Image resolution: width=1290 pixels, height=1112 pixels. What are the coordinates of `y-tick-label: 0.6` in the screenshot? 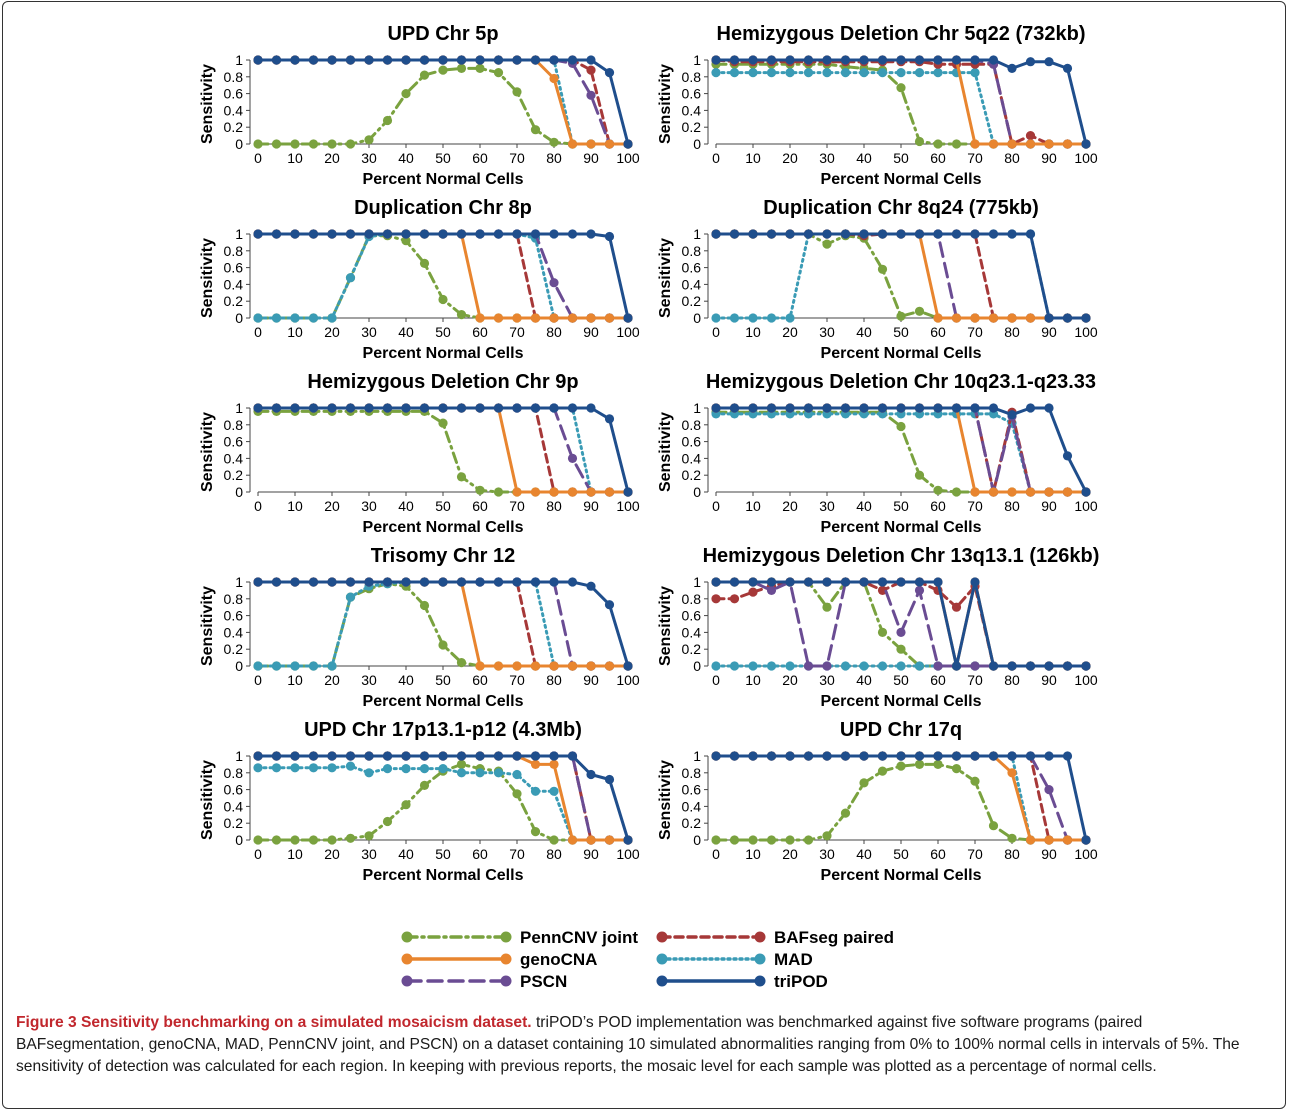 It's located at (692, 442).